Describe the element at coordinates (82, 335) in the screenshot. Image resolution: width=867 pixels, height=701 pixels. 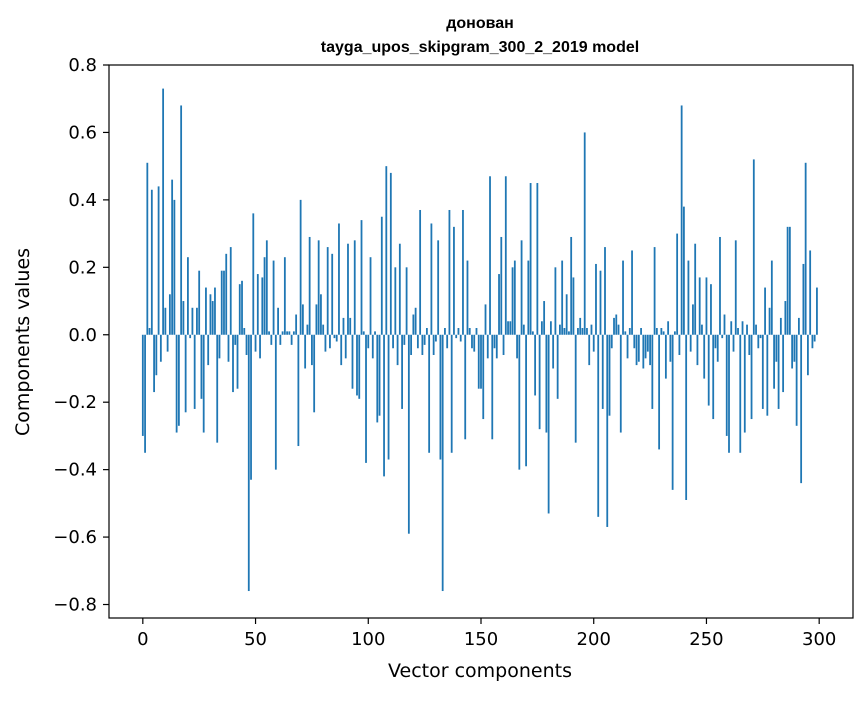
I see `y-tick-label: 0.0` at that location.